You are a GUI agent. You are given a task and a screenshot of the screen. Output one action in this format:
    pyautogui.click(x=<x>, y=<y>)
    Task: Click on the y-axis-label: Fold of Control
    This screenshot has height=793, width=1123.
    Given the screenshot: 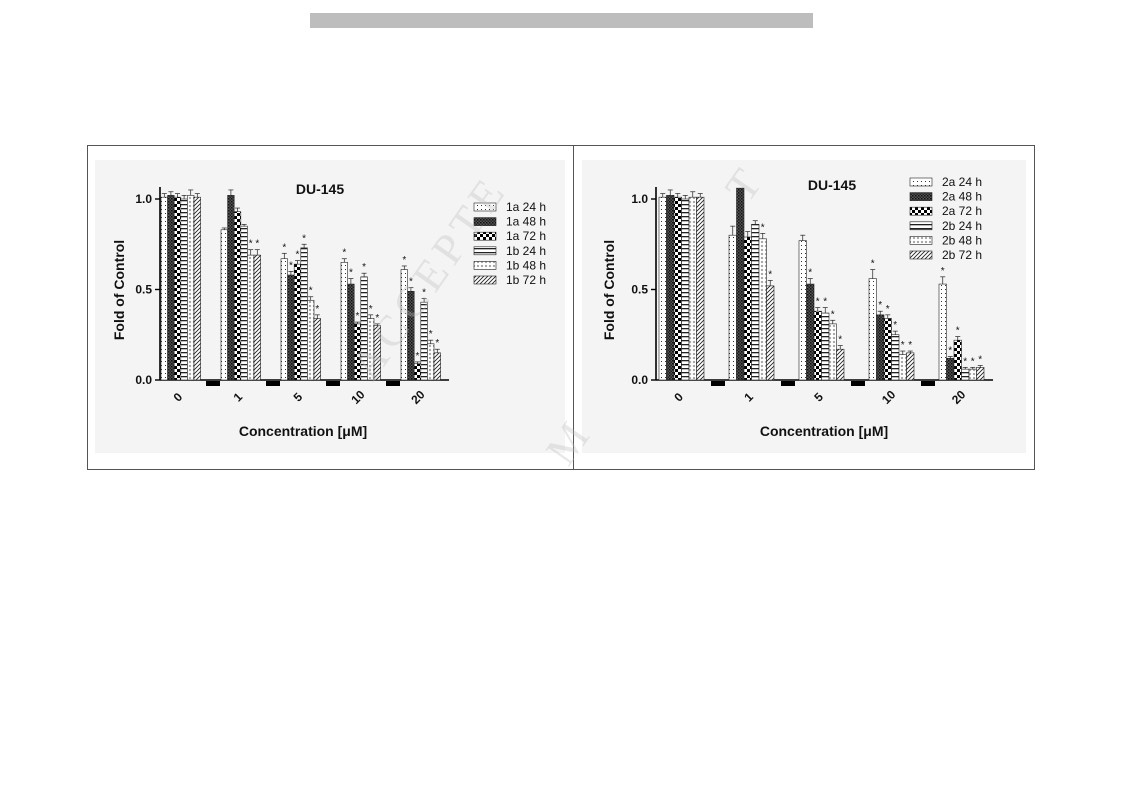 What is the action you would take?
    pyautogui.click(x=119, y=290)
    